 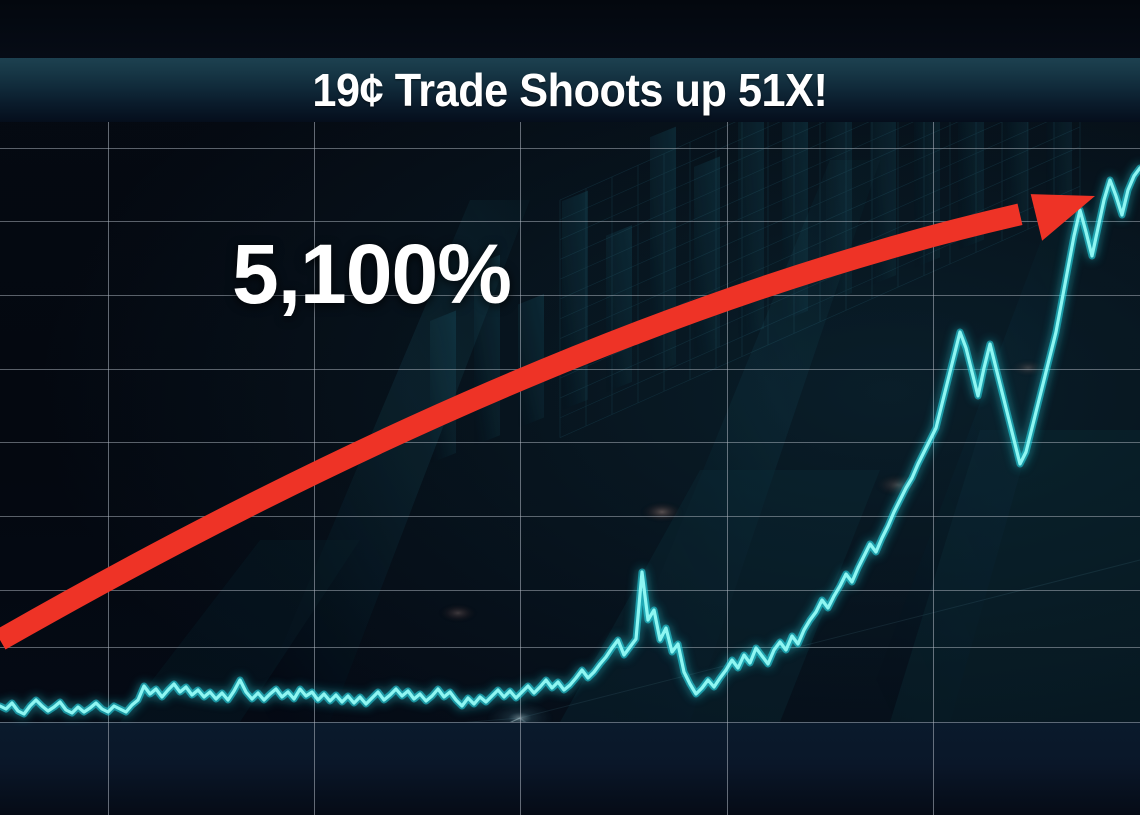 What do you see at coordinates (108, 468) in the screenshot?
I see `grid-line-vertical` at bounding box center [108, 468].